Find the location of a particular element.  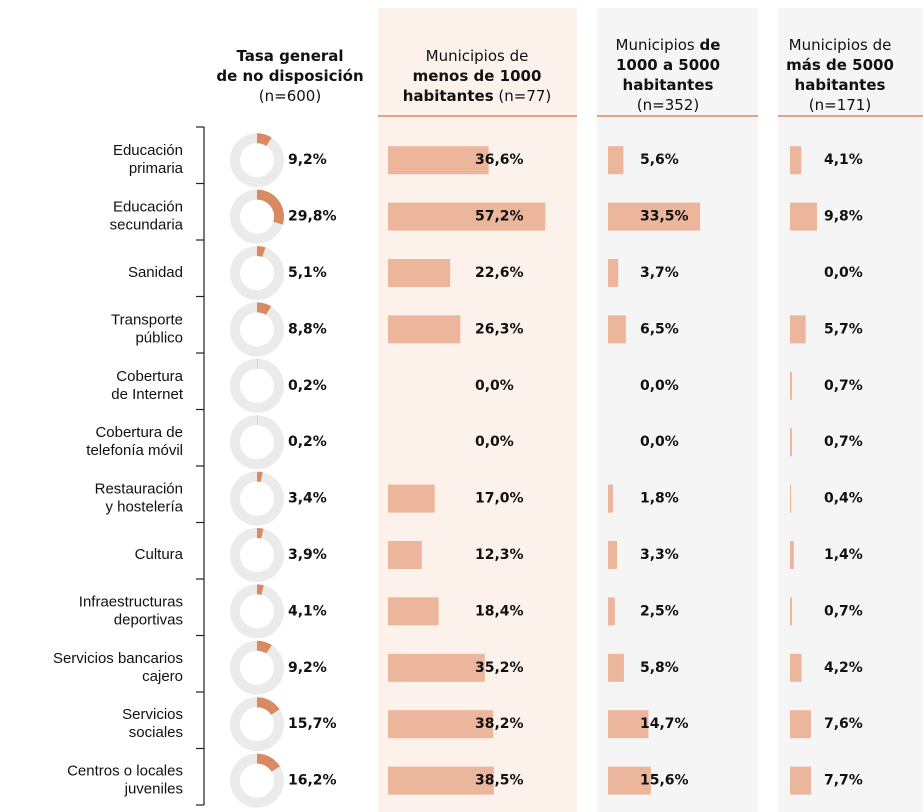

value-label: 35,2% is located at coordinates (499, 668).